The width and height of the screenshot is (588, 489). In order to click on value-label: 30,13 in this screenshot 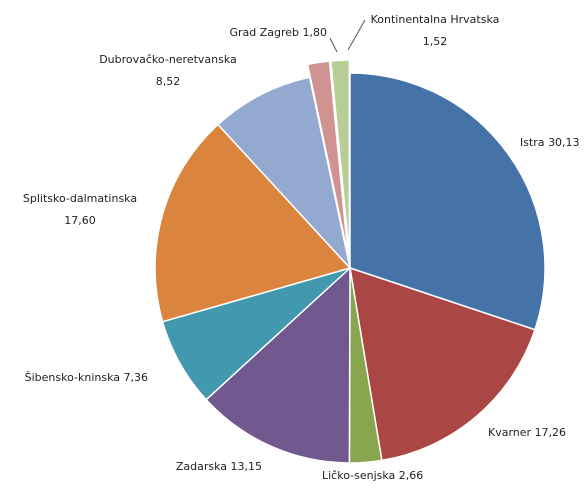, I will do `click(564, 142)`.